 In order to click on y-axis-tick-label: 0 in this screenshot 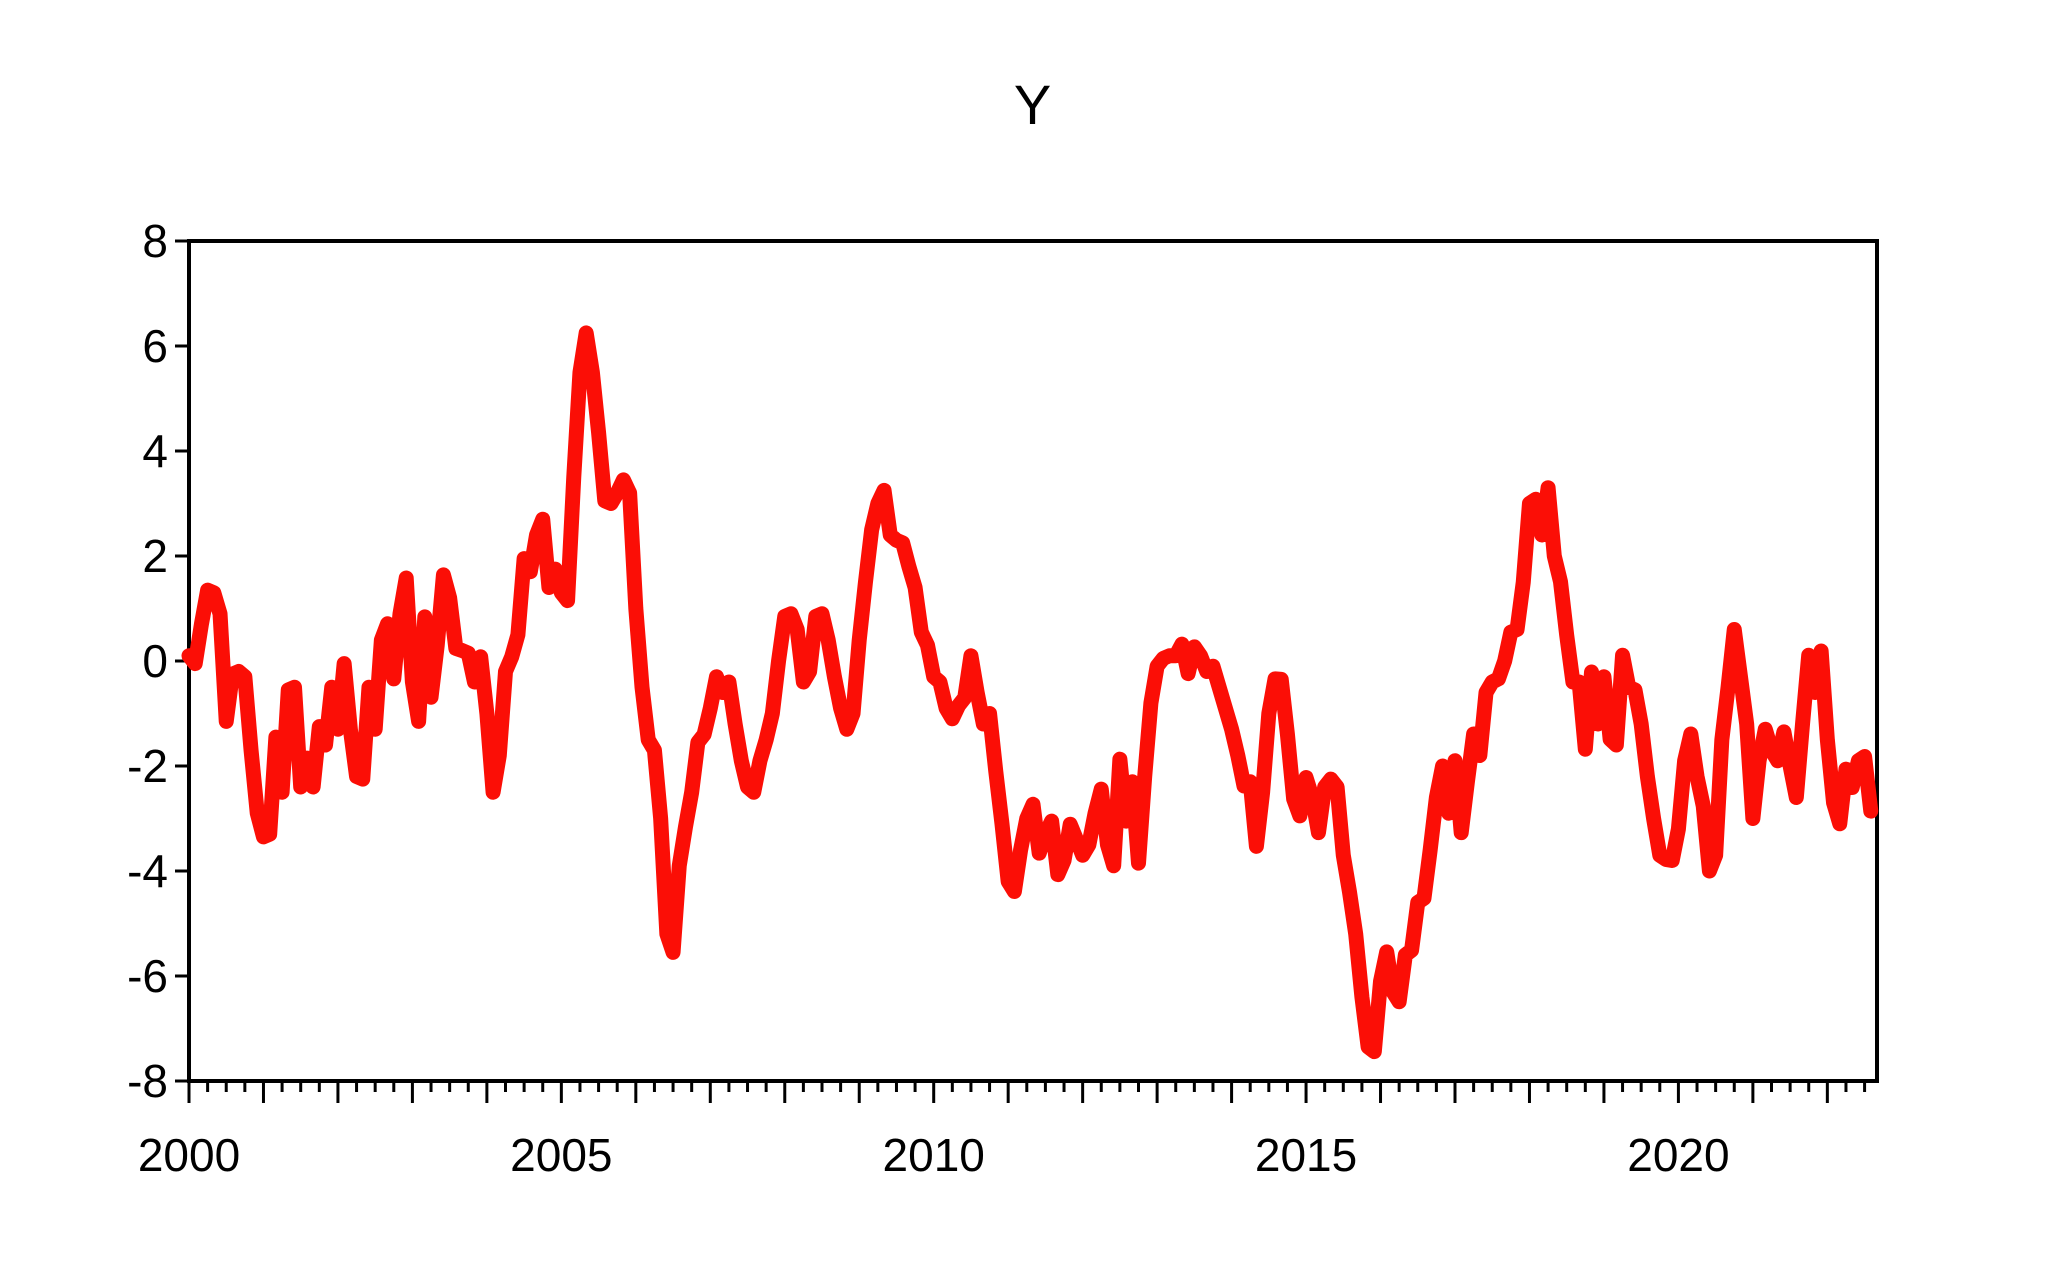, I will do `click(155, 661)`.